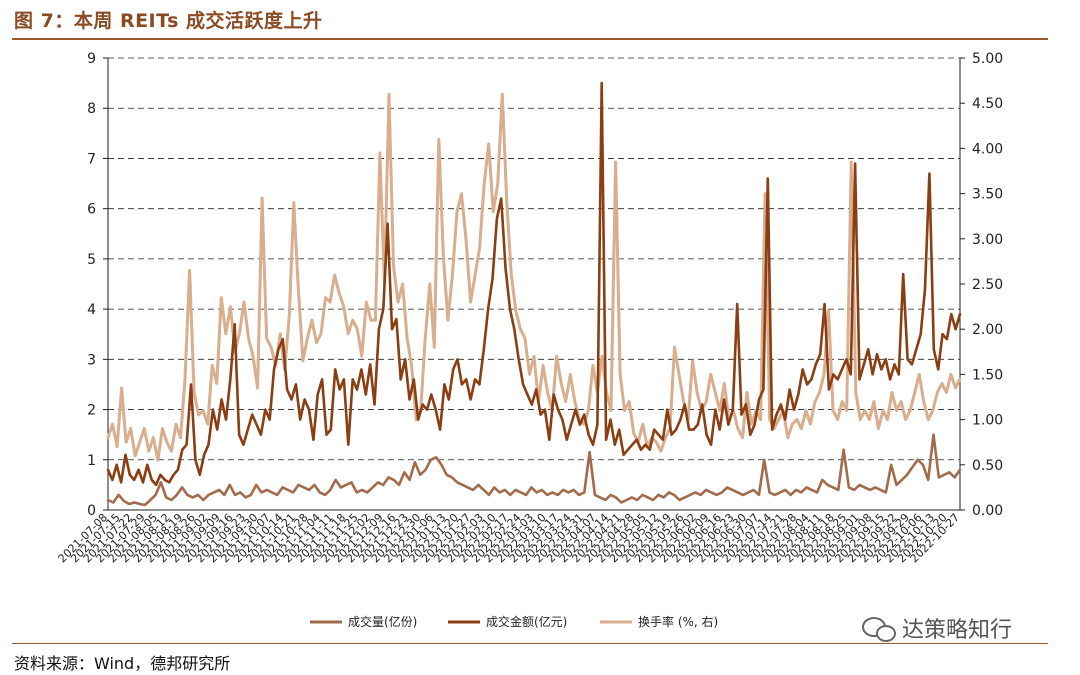 This screenshot has width=1080, height=675. I want to click on bottom-rule, so click(530, 643).